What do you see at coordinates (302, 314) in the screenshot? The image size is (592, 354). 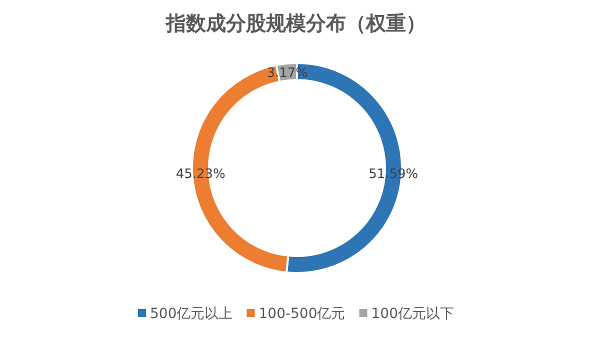 I see `legend-label: 100-500亿元` at bounding box center [302, 314].